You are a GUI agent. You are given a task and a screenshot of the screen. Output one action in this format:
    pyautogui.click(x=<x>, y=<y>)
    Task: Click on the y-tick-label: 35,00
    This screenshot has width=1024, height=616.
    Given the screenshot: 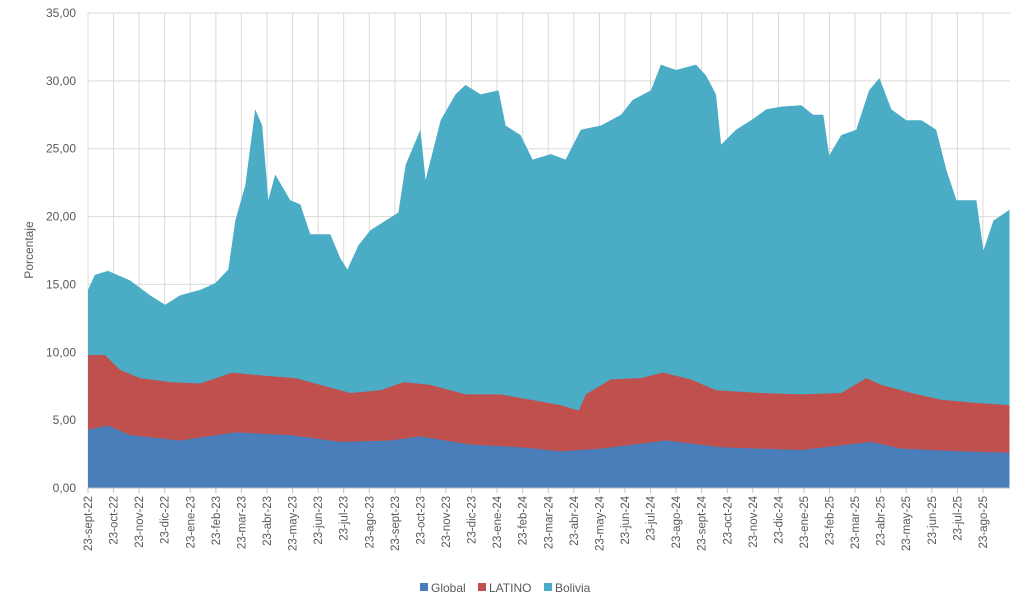 What is the action you would take?
    pyautogui.click(x=61, y=13)
    